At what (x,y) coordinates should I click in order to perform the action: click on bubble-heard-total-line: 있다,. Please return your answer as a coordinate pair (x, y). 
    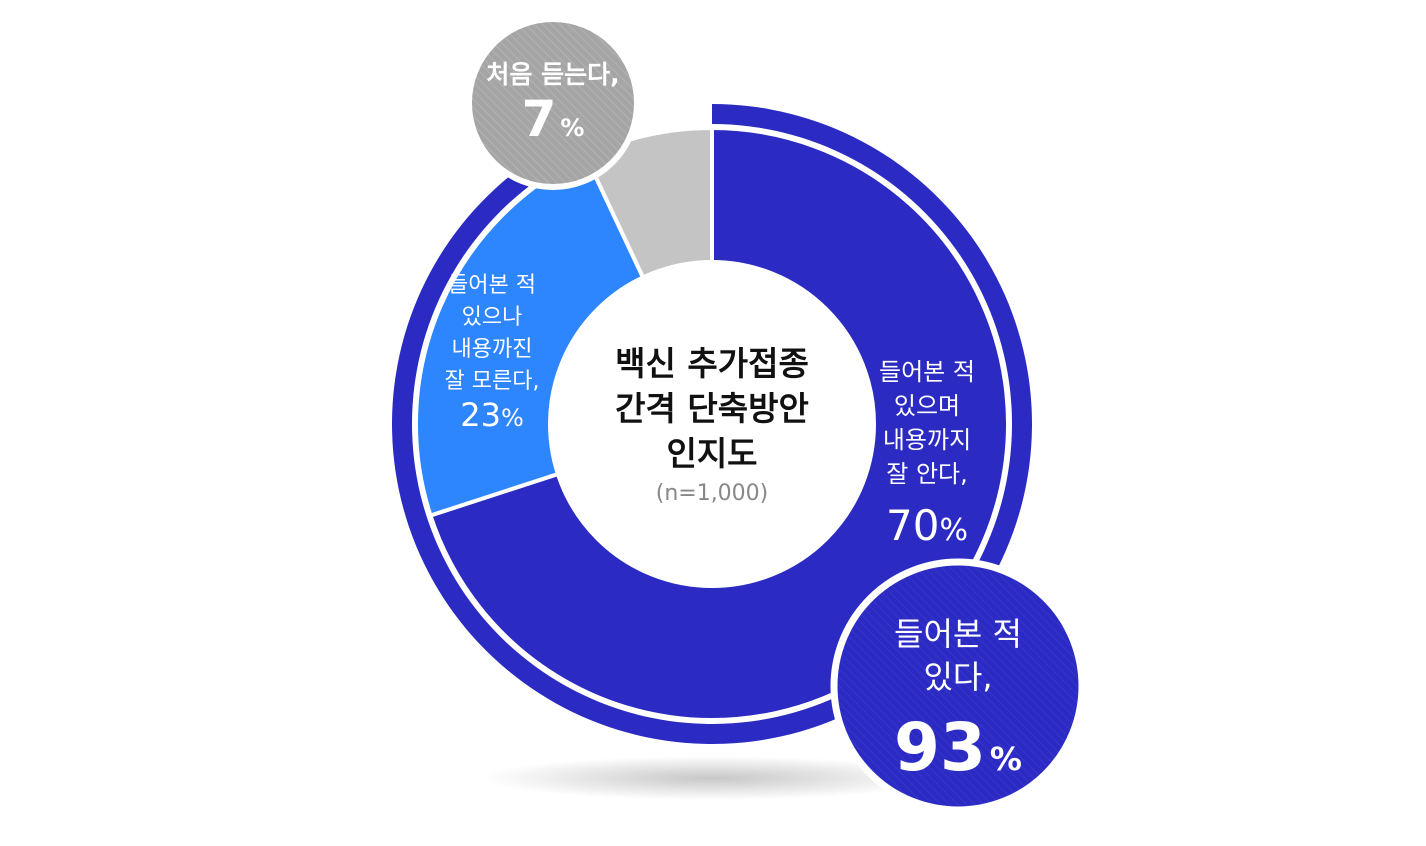
    Looking at the image, I should click on (957, 677).